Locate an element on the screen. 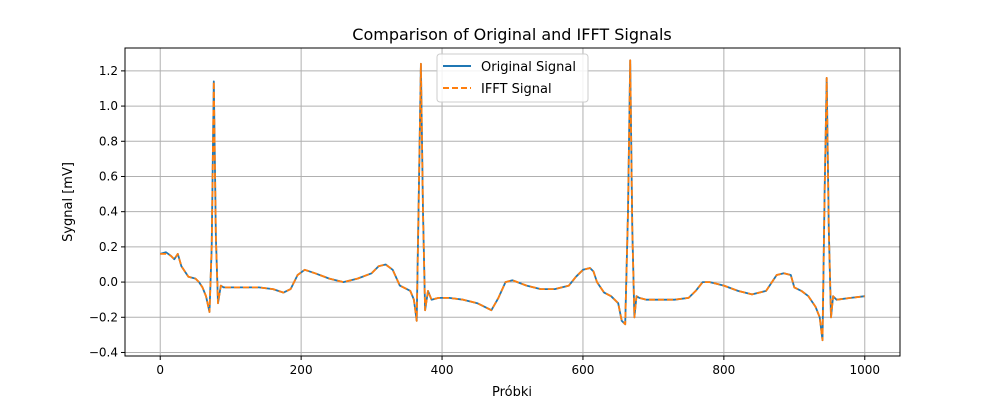 The width and height of the screenshot is (1000, 400). x-tick-label: 600 is located at coordinates (583, 370).